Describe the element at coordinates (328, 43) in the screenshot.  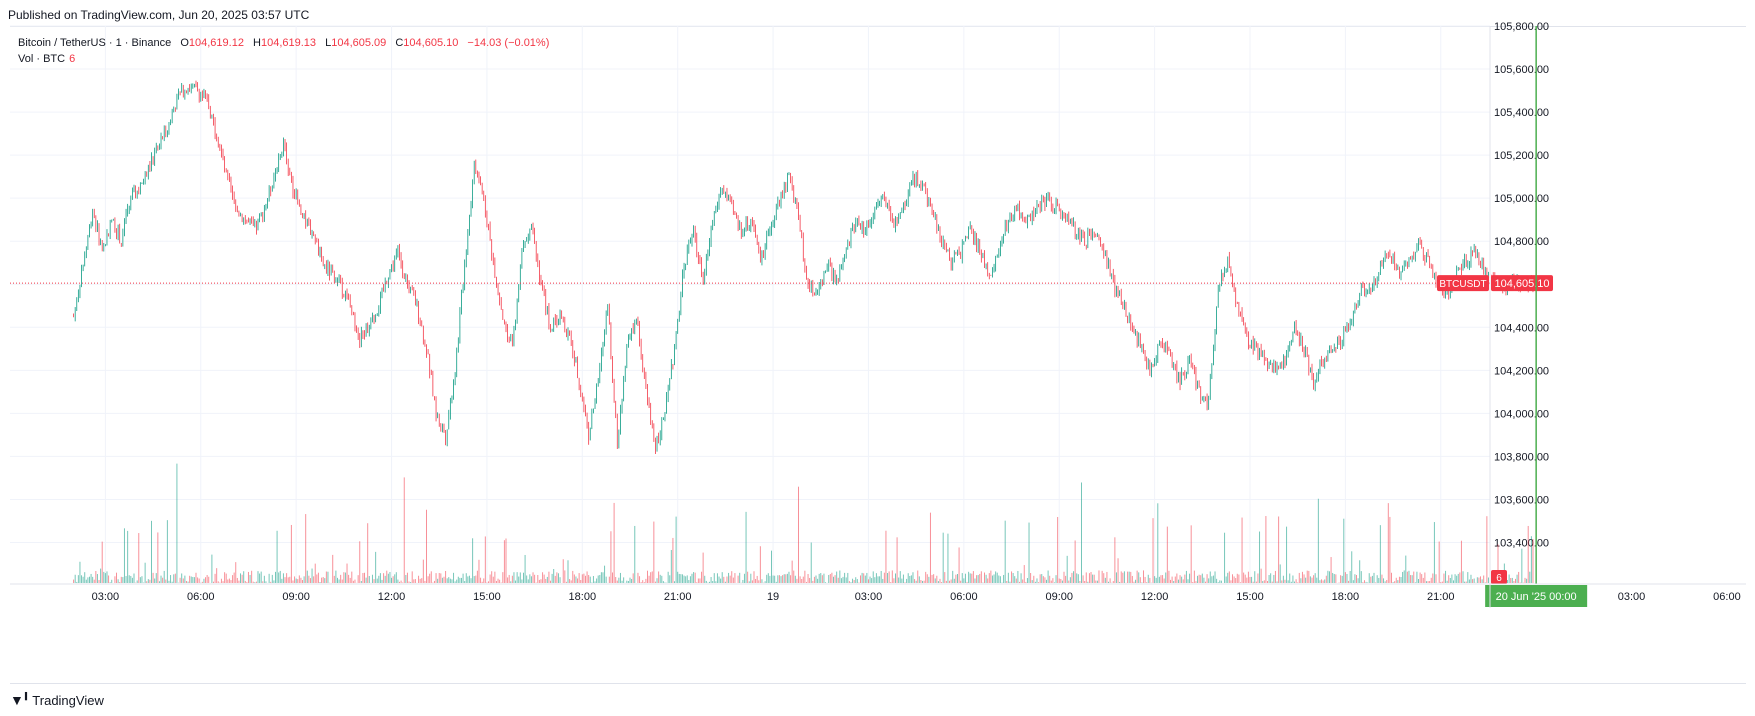
I see `legend-low-label: L` at that location.